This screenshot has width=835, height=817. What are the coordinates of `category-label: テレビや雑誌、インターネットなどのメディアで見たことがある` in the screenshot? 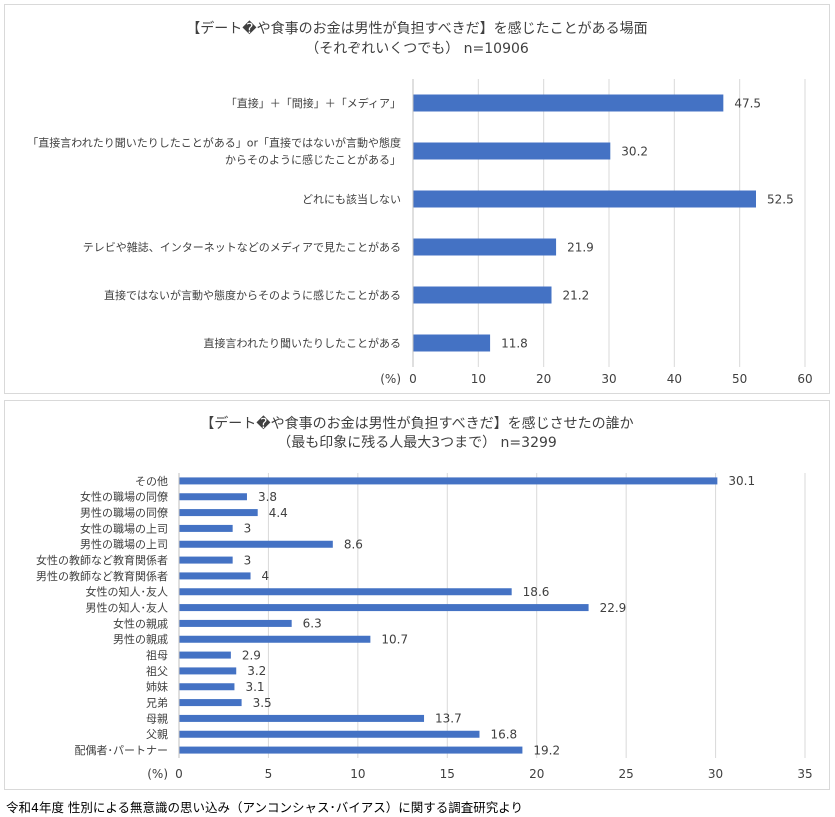 It's located at (242, 247).